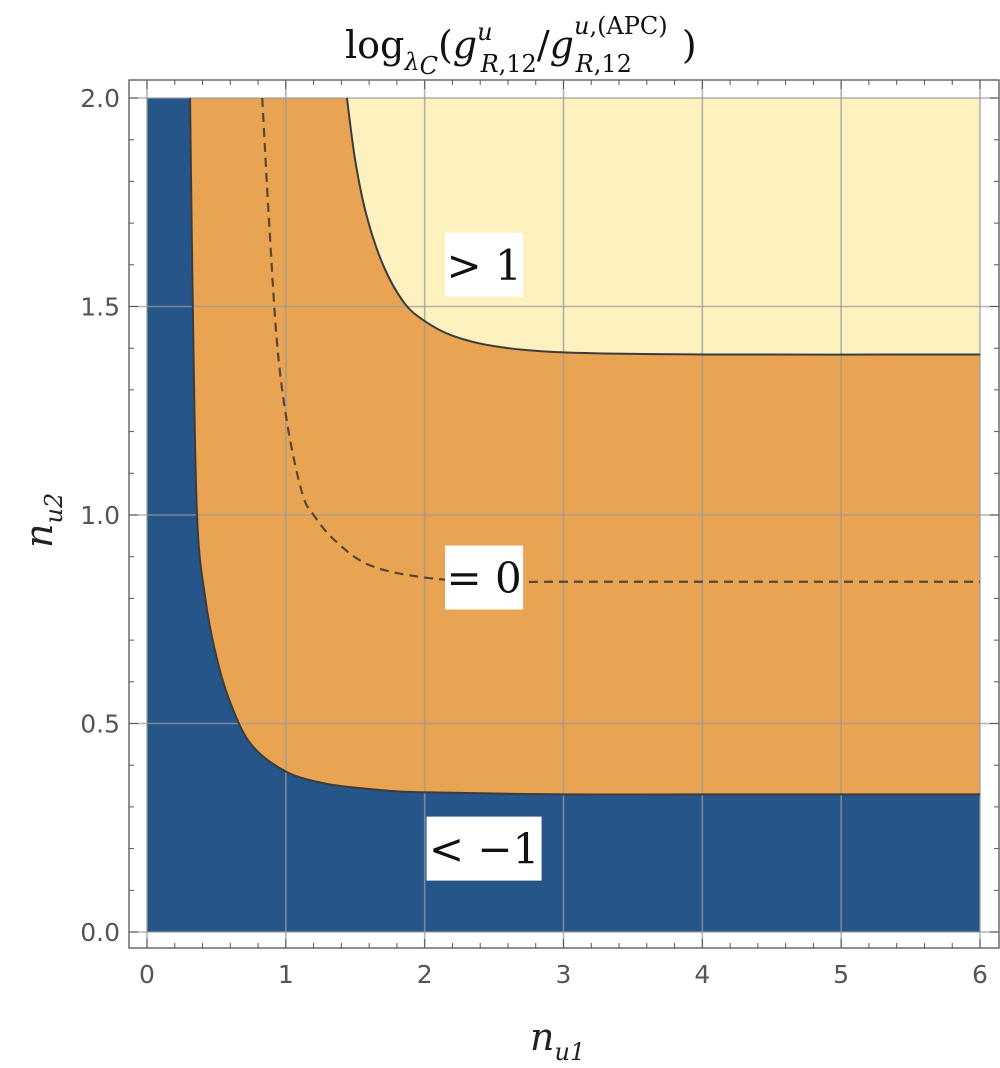 The width and height of the screenshot is (1000, 1068). I want to click on y-axis-title: nu2, so click(42, 520).